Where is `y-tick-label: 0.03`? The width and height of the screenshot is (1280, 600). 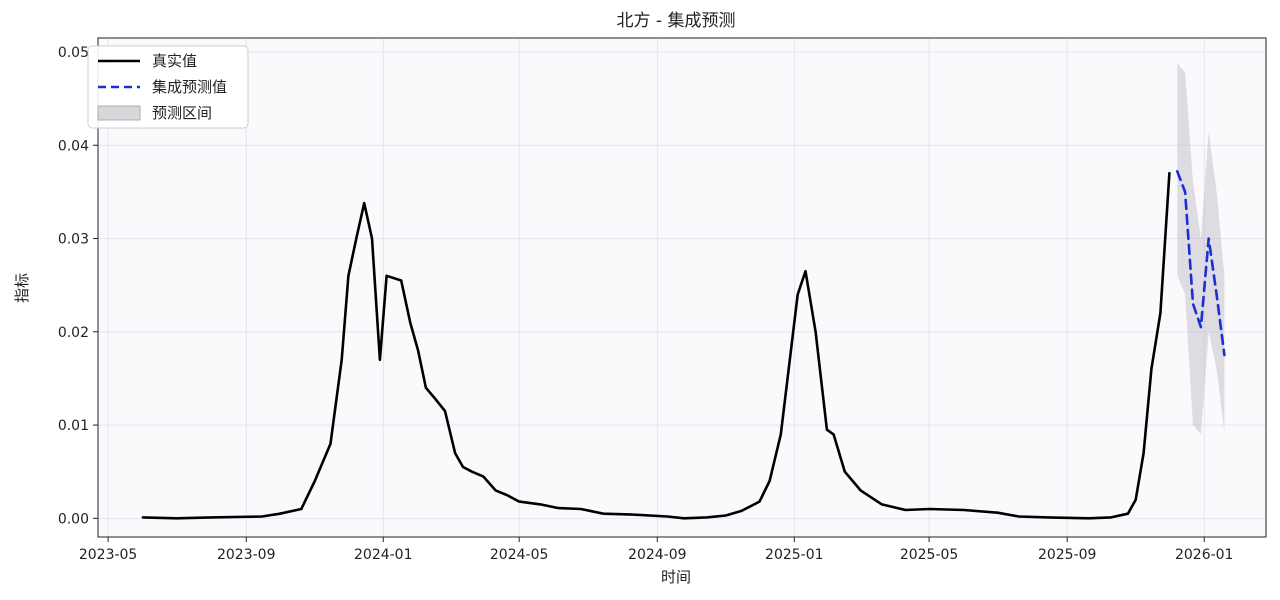
y-tick-label: 0.03 is located at coordinates (73, 240).